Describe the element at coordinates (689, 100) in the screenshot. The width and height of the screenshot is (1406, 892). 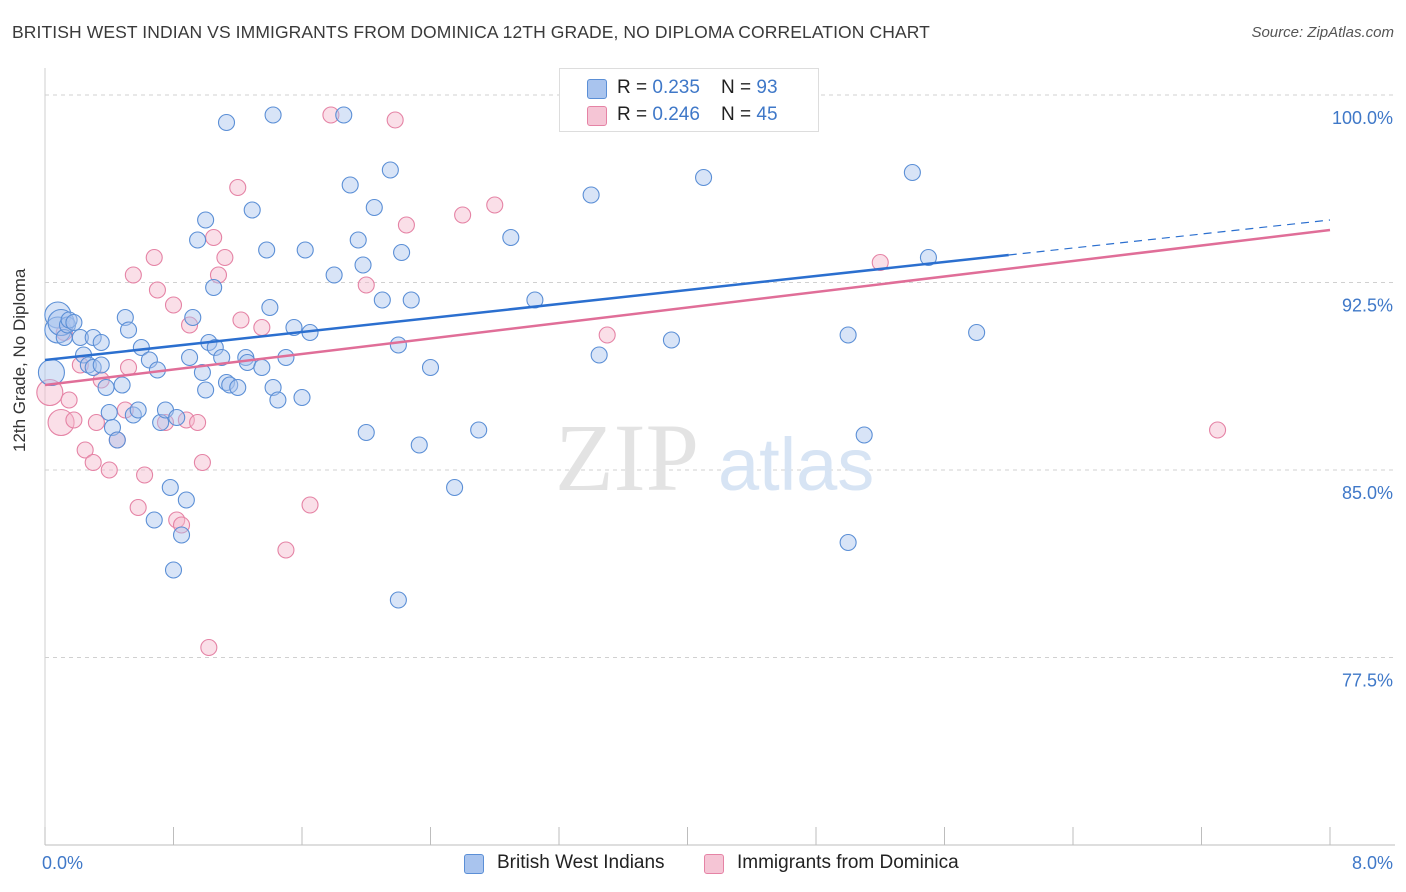
I see `stats-legend: R = 0.235 N = 93 R = 0.246 N = 45` at that location.